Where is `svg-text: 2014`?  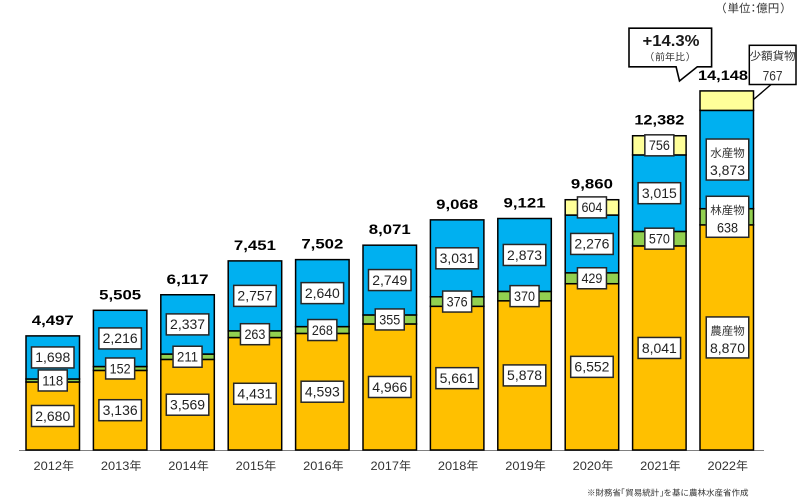 svg-text: 2014 is located at coordinates (182, 466).